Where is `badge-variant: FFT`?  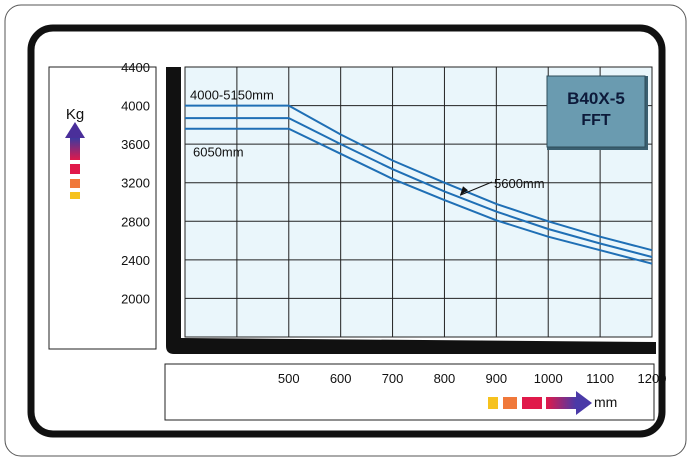 badge-variant: FFT is located at coordinates (596, 120).